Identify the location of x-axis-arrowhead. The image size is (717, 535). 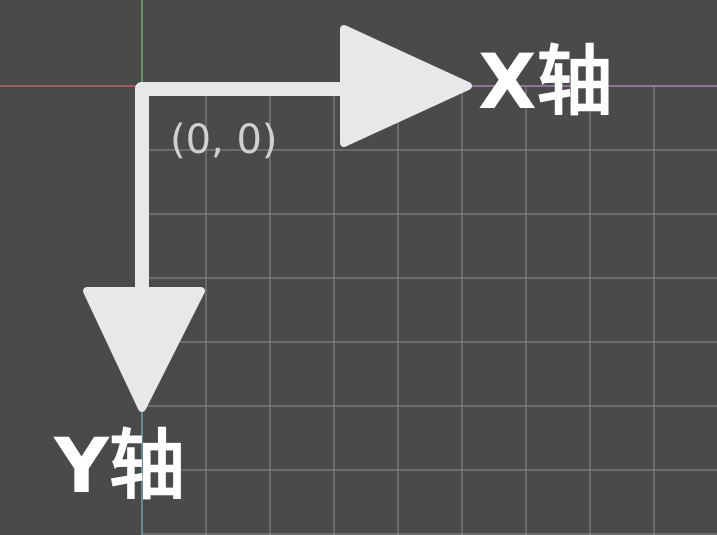
(406, 86).